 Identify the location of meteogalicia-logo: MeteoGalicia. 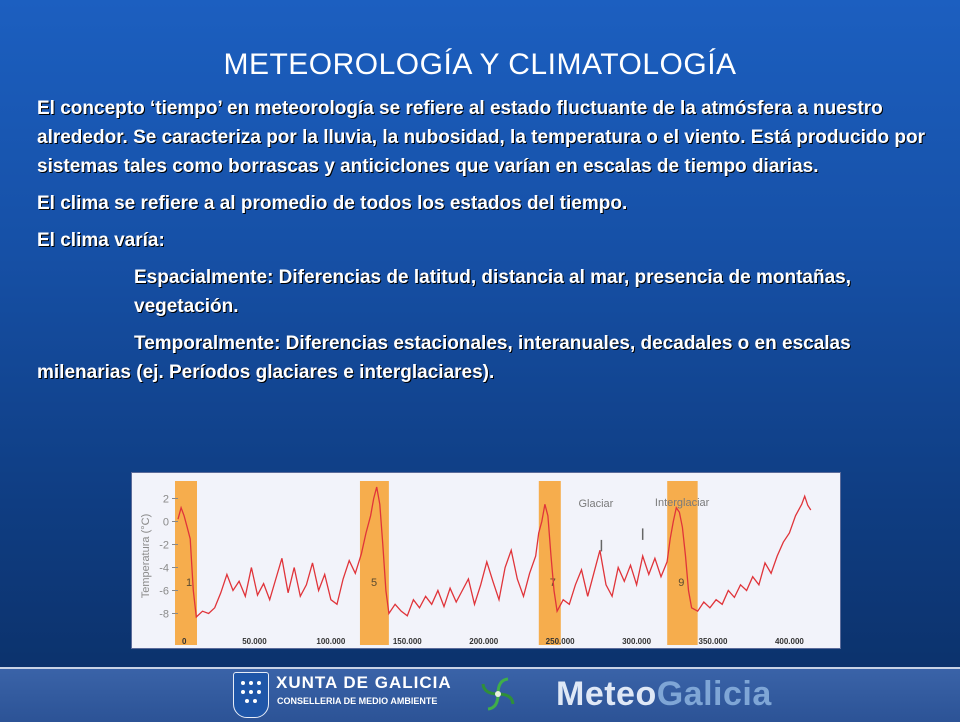
(664, 694).